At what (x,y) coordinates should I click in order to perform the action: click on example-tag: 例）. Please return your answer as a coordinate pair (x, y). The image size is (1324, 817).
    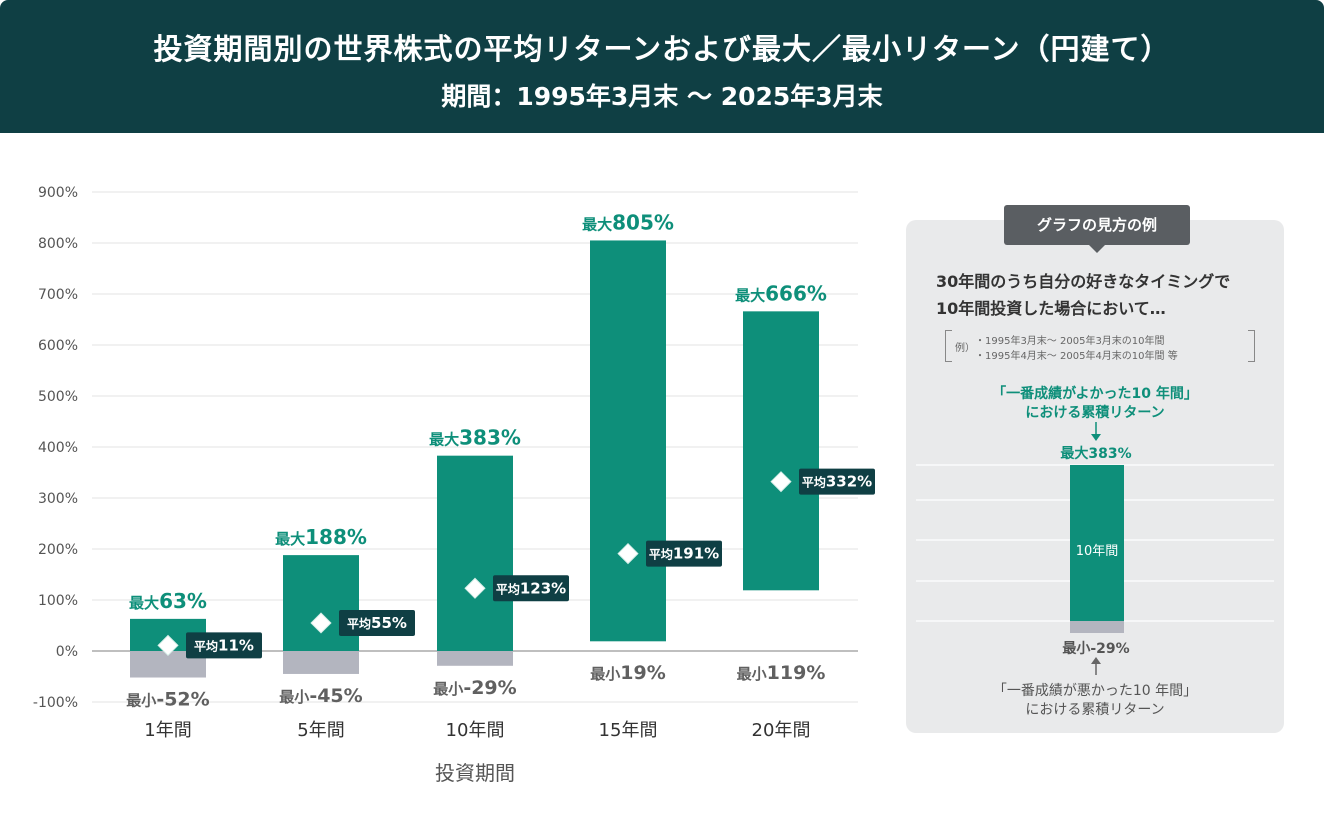
    Looking at the image, I should click on (965, 348).